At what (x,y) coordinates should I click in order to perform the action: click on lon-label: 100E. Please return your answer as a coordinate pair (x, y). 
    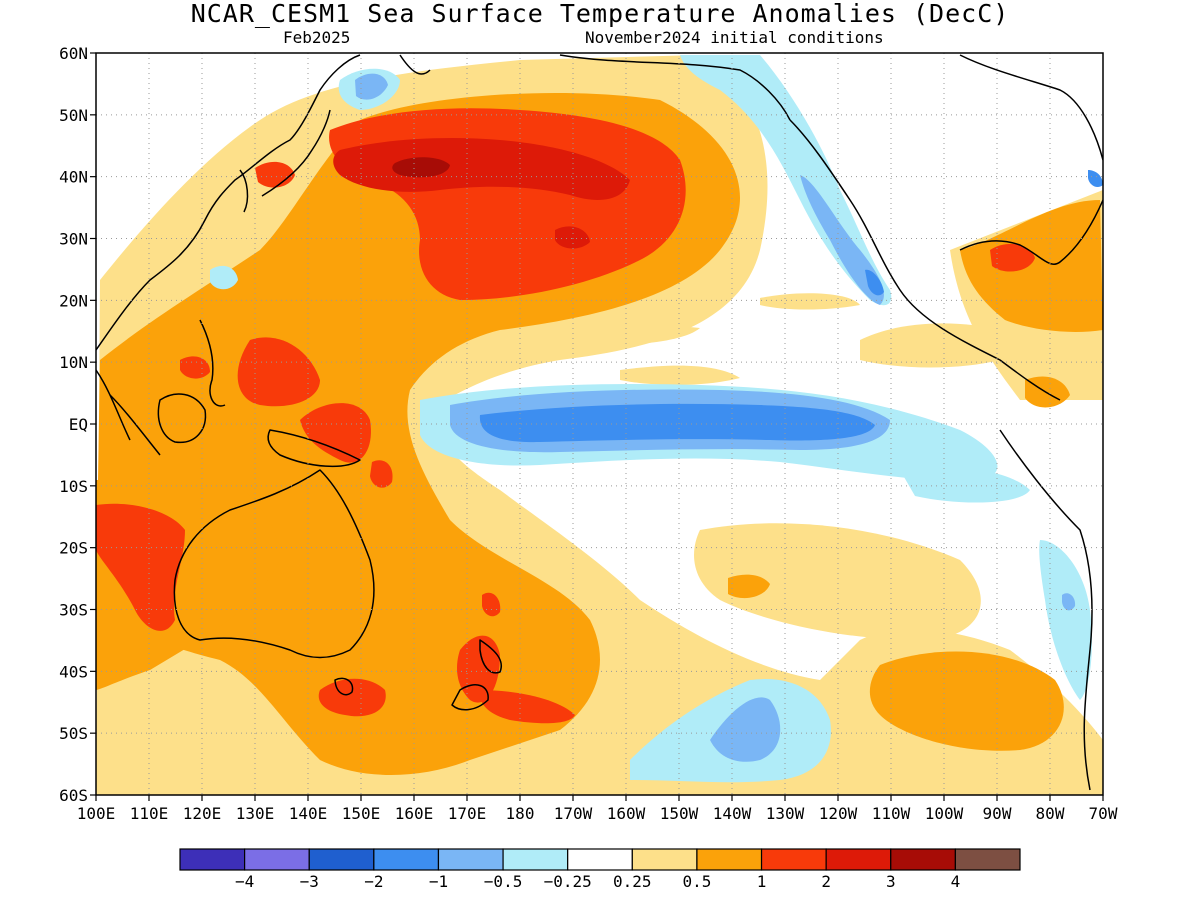
    Looking at the image, I should click on (96, 813).